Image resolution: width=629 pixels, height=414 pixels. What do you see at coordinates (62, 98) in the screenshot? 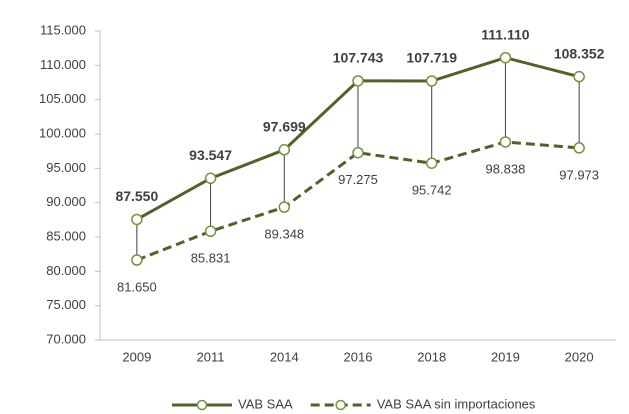
I see `y-tick-label: 105.000` at bounding box center [62, 98].